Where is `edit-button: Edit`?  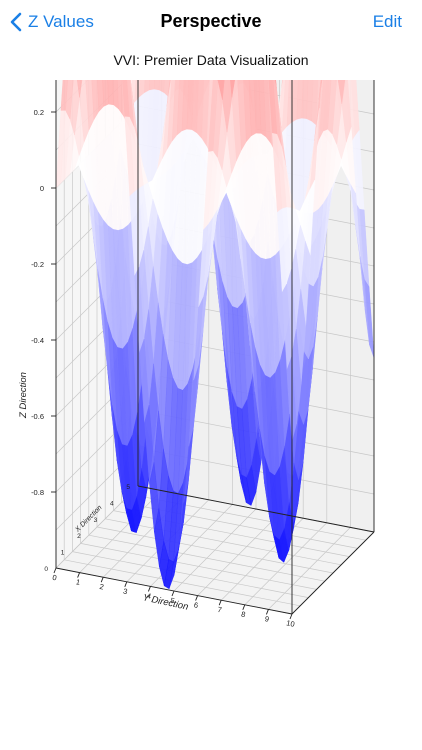
edit-button: Edit is located at coordinates (387, 21).